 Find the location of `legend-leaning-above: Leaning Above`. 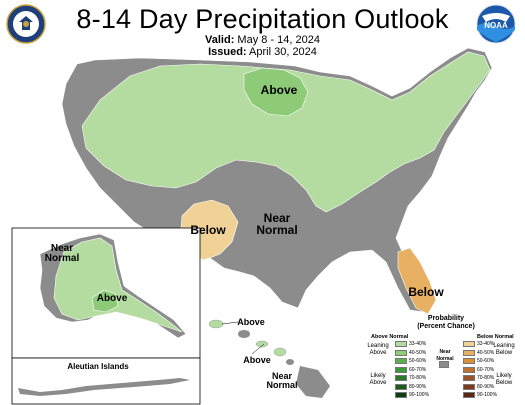

legend-leaning-above: Leaning Above is located at coordinates (378, 349).